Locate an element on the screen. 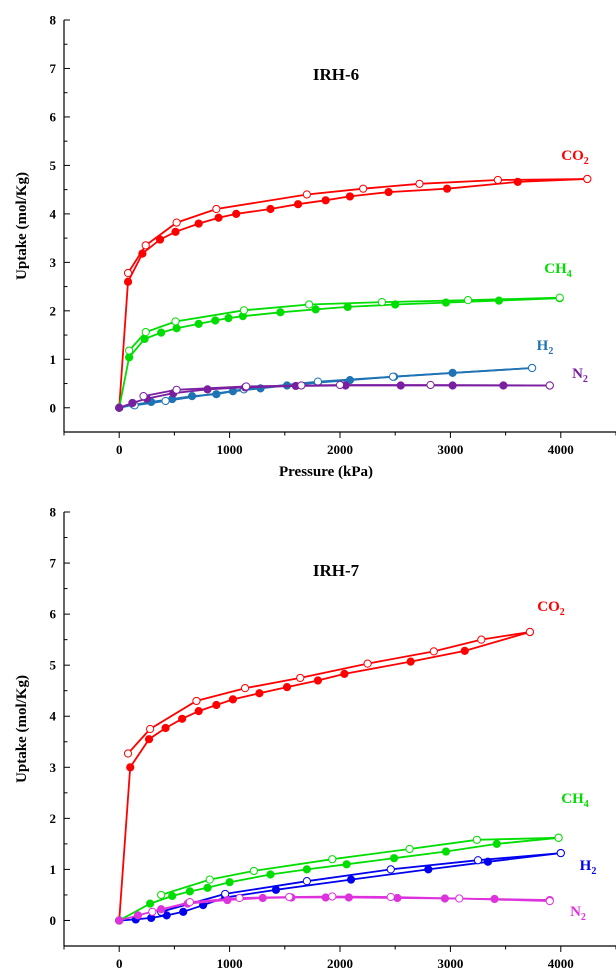 The height and width of the screenshot is (970, 616). x-tick-label: 1000 is located at coordinates (230, 963).